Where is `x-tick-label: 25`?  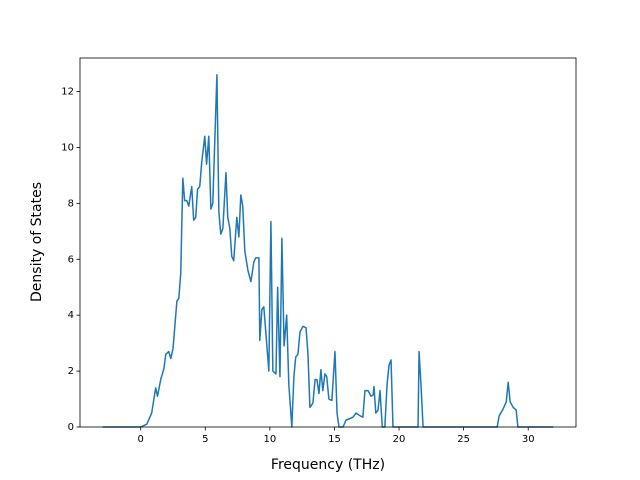 x-tick-label: 25 is located at coordinates (463, 439).